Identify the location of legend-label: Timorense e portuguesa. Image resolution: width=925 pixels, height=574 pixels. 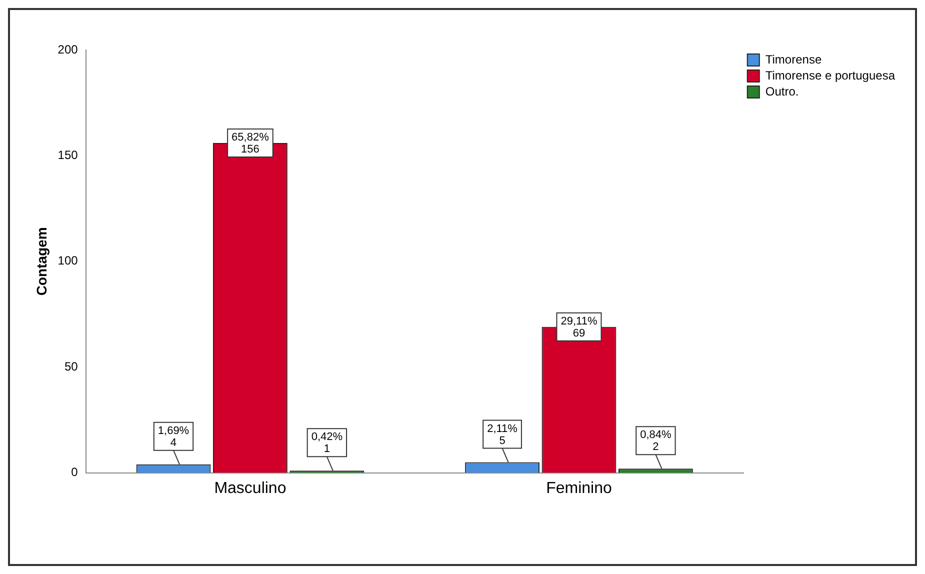
(830, 75).